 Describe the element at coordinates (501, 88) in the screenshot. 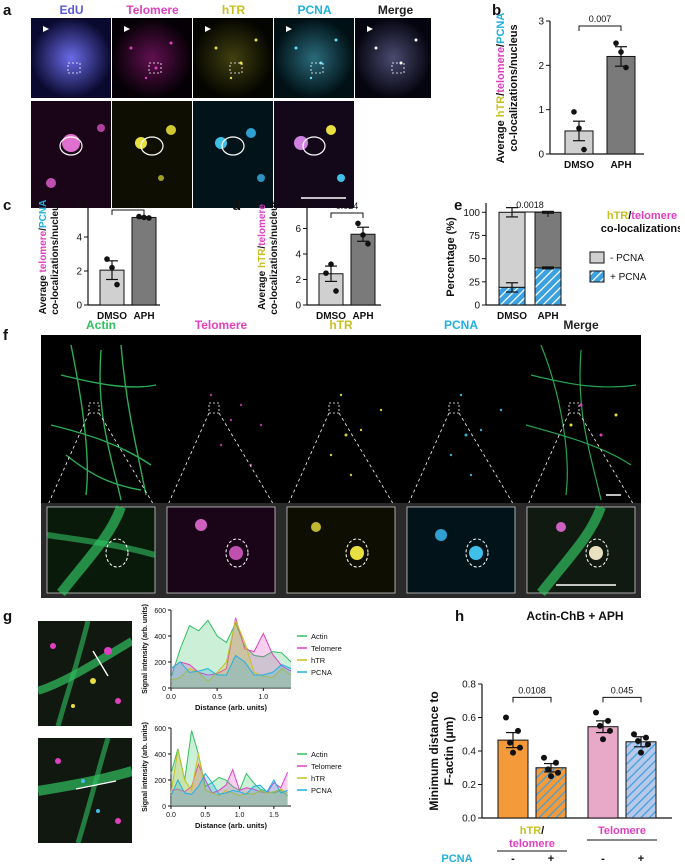

I see `y-axis-label: Average hTR/telomere/PCNA` at that location.